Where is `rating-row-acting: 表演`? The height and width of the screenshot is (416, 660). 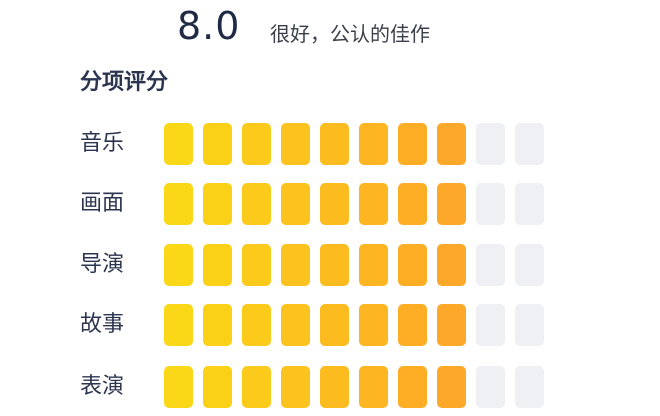 rating-row-acting: 表演 is located at coordinates (330, 387).